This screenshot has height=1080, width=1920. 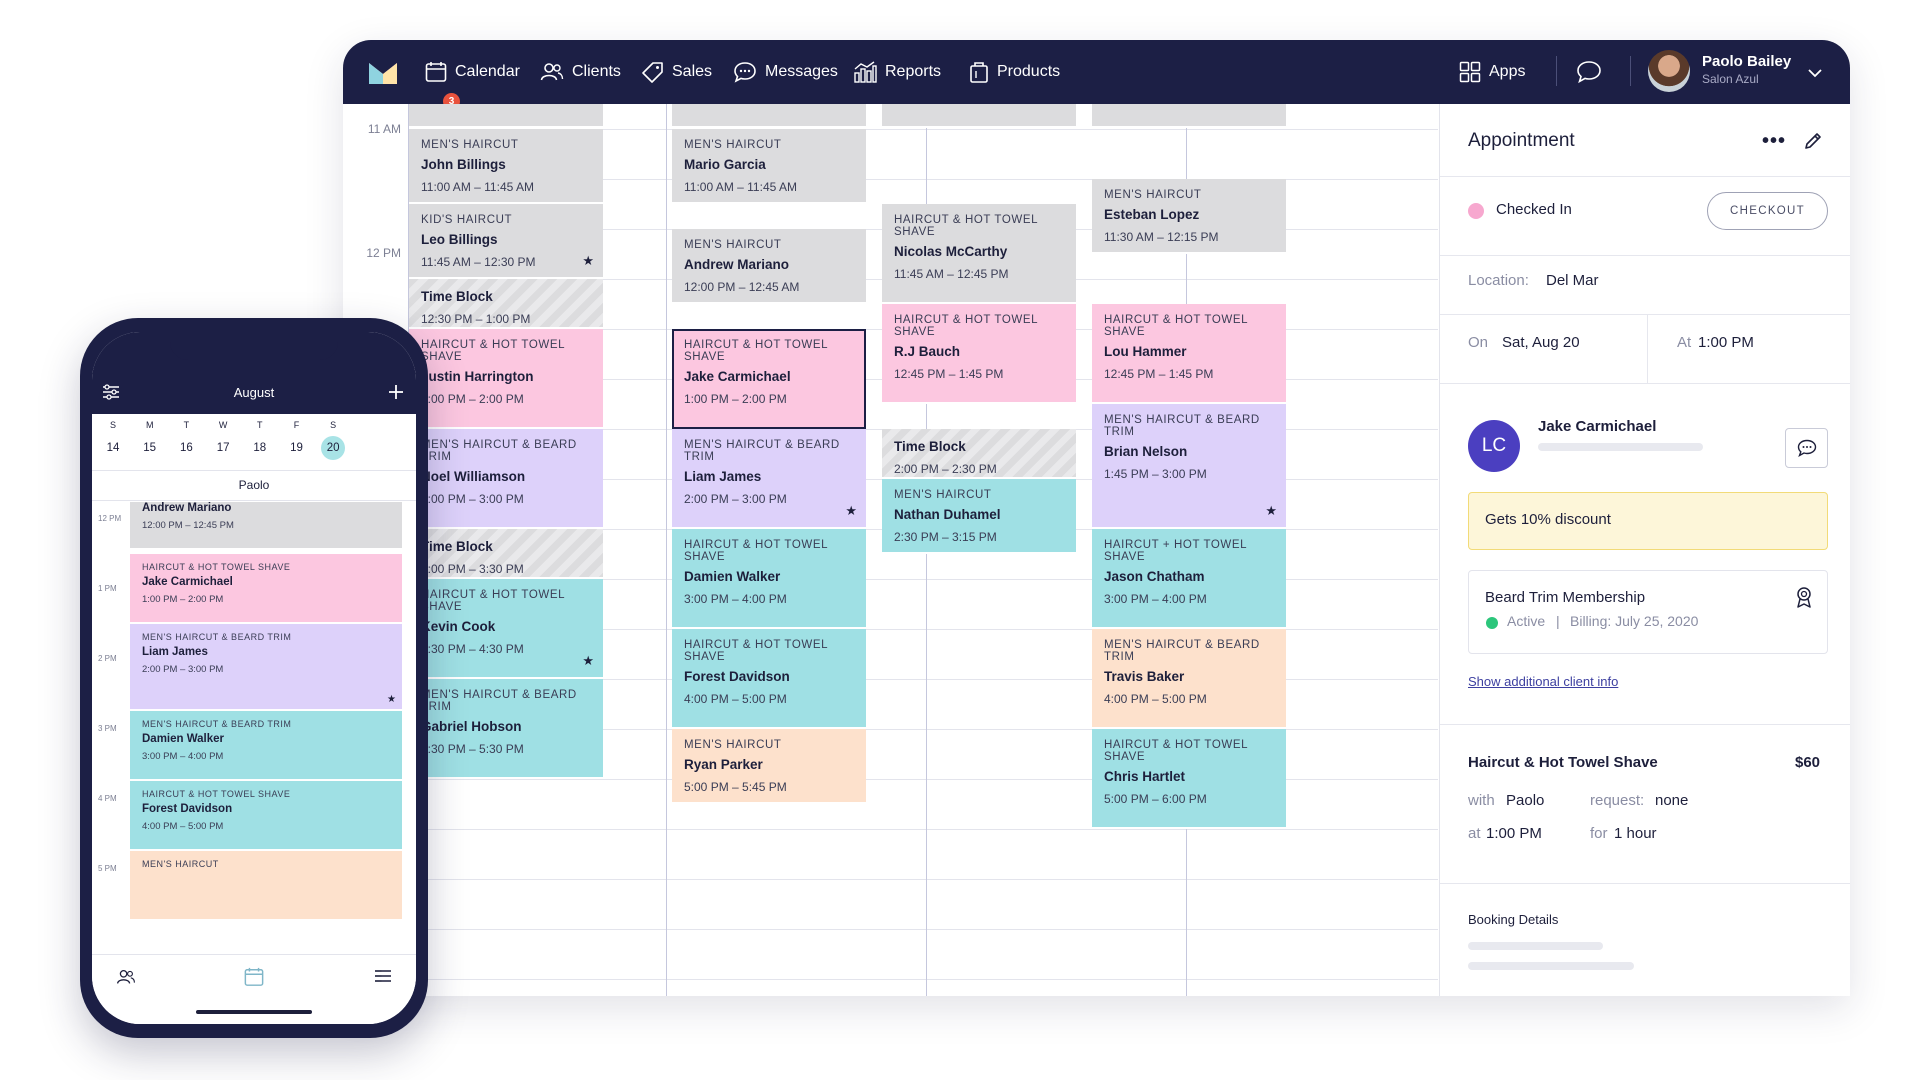 I want to click on add-plus-icon, so click(x=396, y=392).